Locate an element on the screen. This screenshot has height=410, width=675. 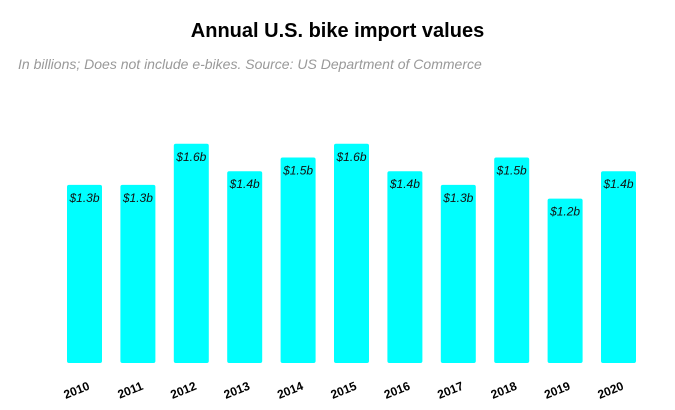
data-label: $1.2b is located at coordinates (564, 212).